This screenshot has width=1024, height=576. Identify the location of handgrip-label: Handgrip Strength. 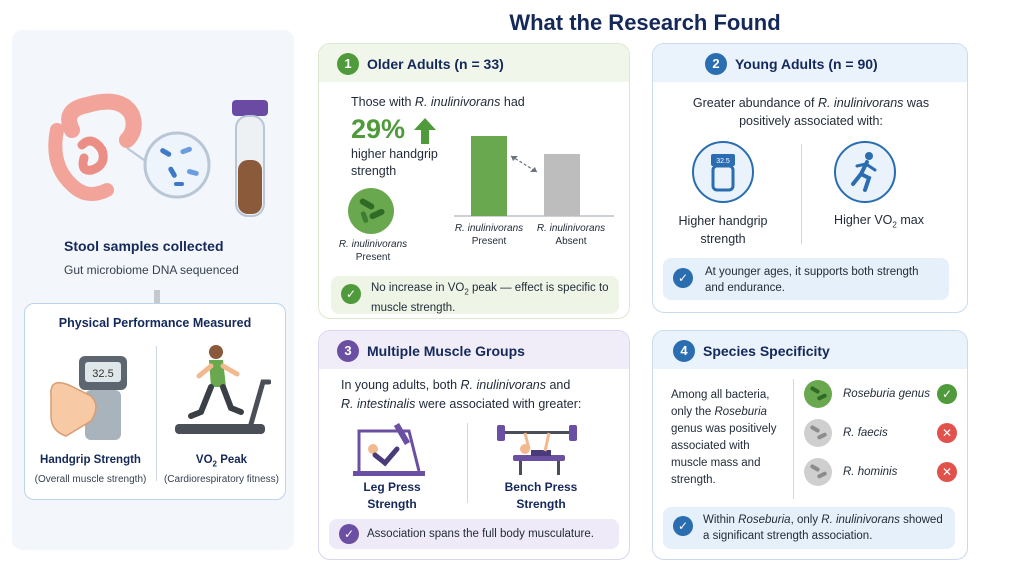
(90, 460).